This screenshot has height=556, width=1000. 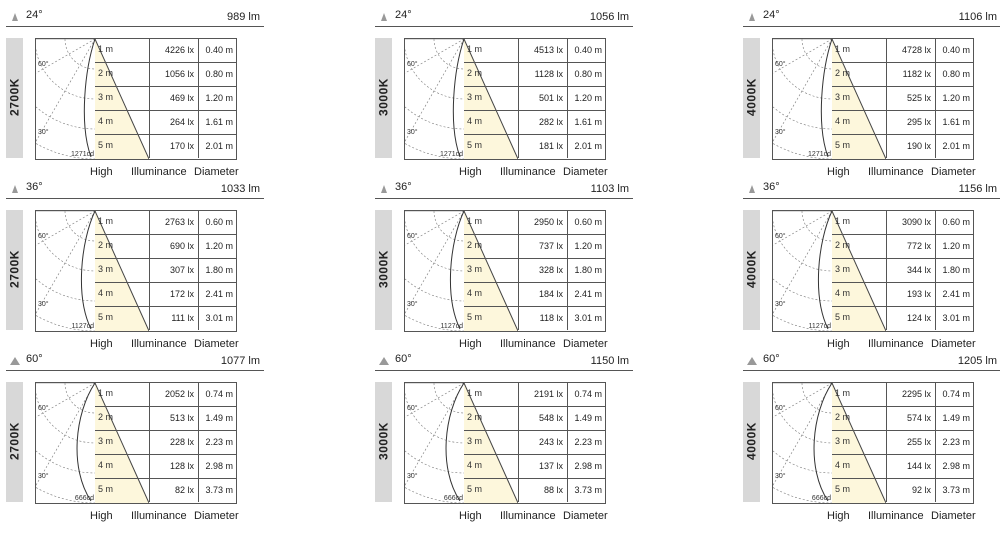 I want to click on illuminance-value: 82 lx, so click(x=173, y=490).